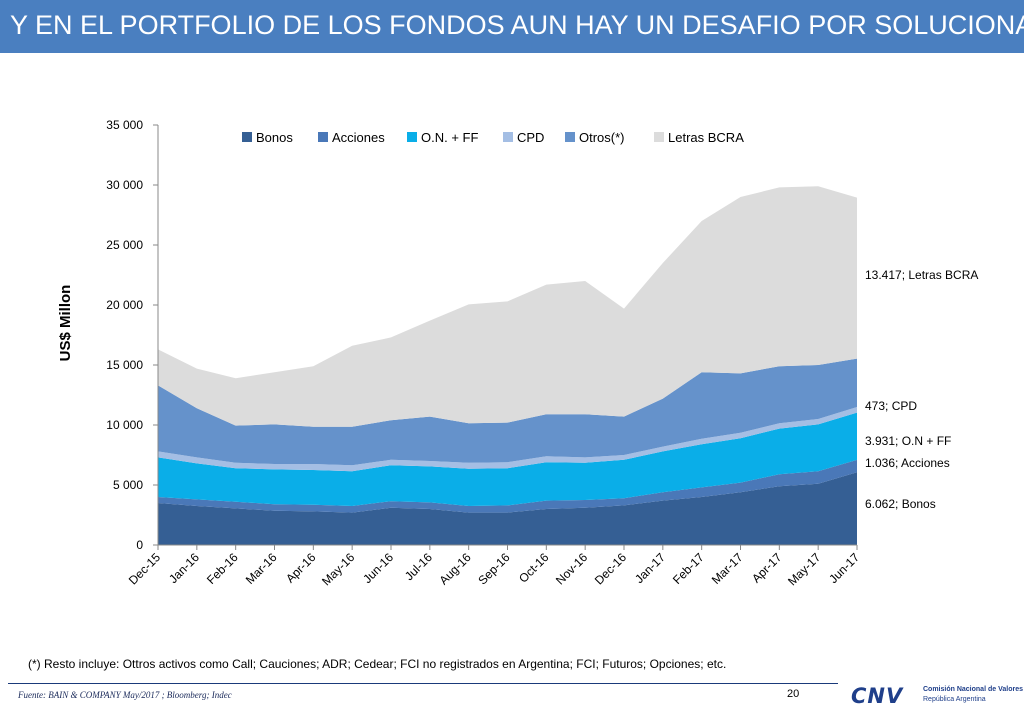  What do you see at coordinates (124, 185) in the screenshot?
I see `y-tick-label: 30 000` at bounding box center [124, 185].